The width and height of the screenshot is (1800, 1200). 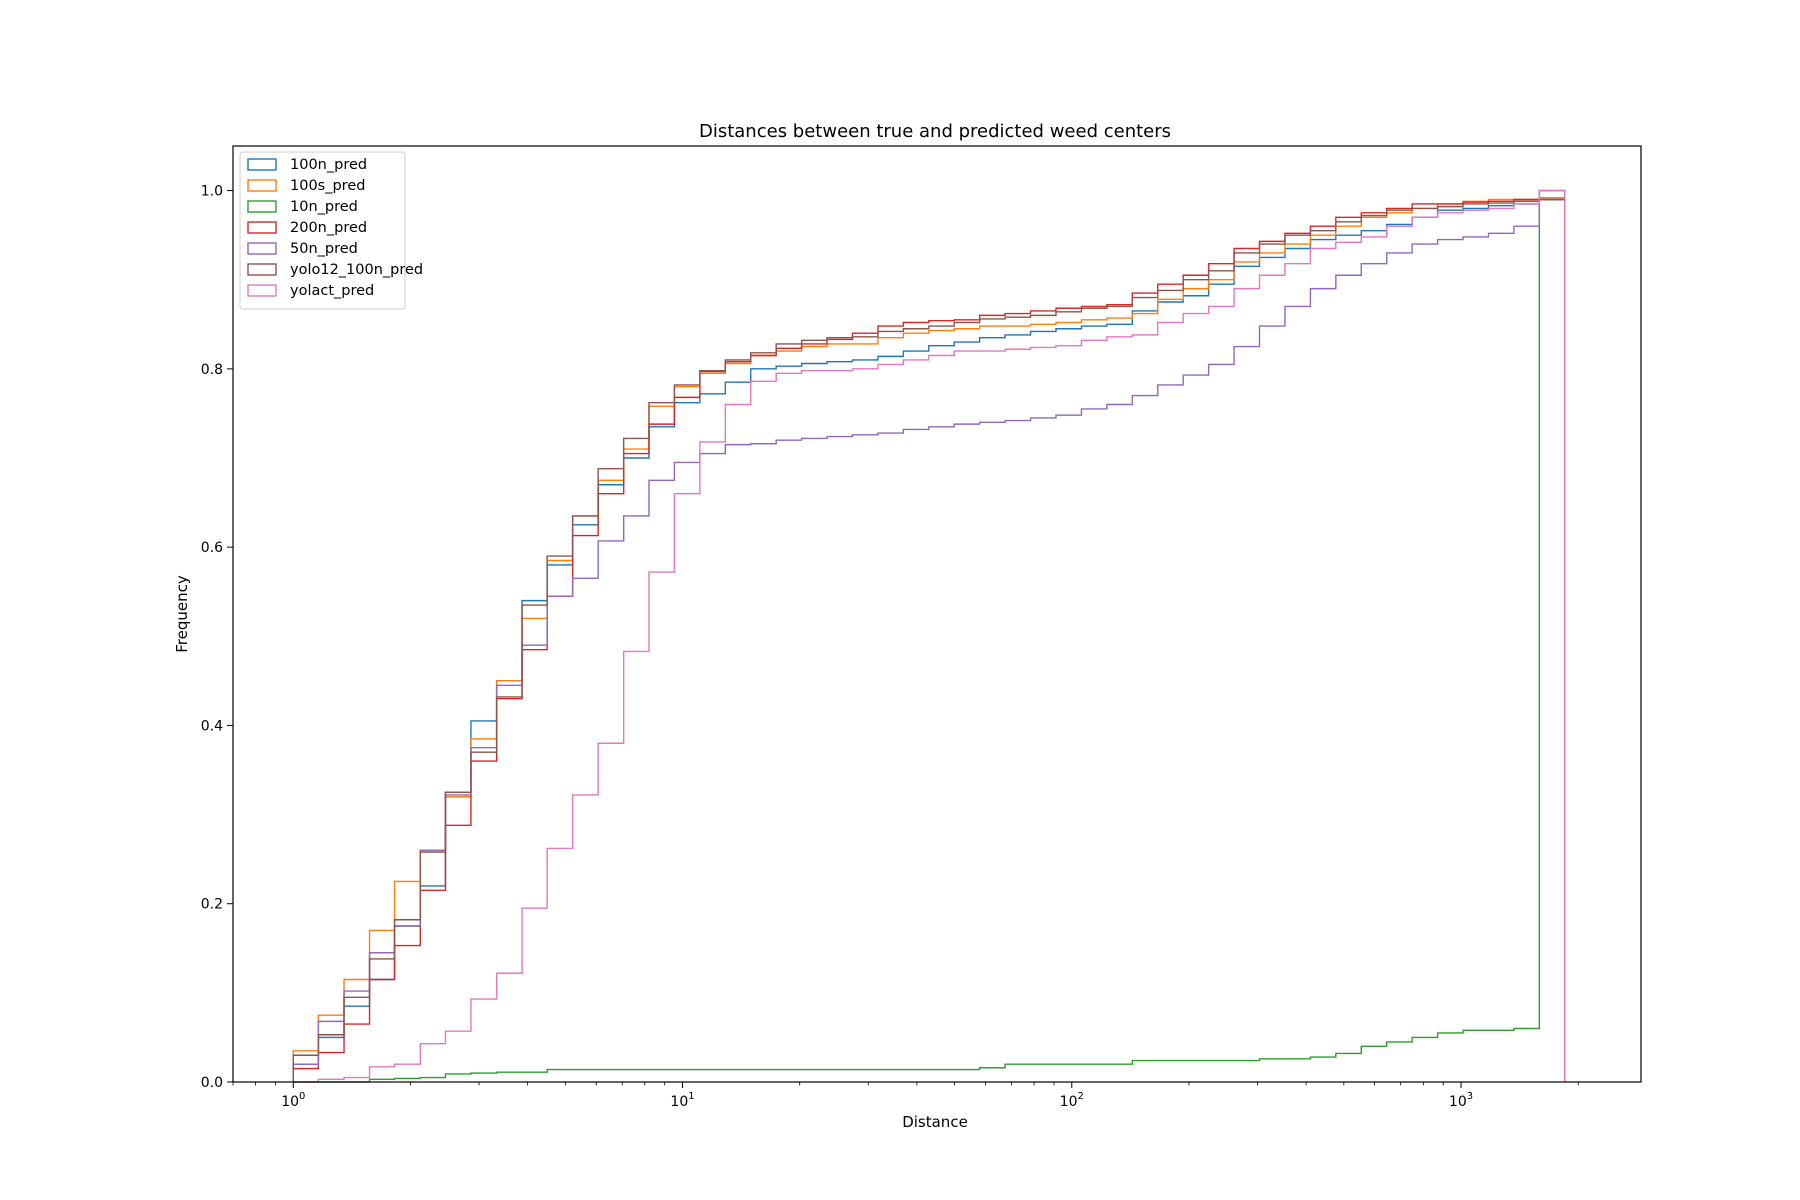 I want to click on y-tick-label: 0.2, so click(x=212, y=905).